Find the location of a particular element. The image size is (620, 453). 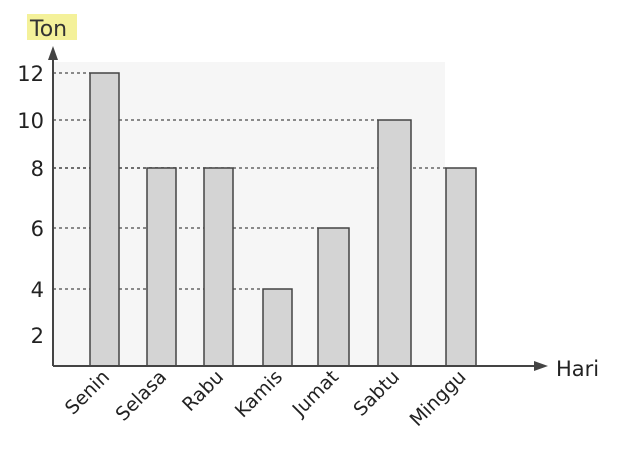

y-tick-label: 8 is located at coordinates (37, 169).